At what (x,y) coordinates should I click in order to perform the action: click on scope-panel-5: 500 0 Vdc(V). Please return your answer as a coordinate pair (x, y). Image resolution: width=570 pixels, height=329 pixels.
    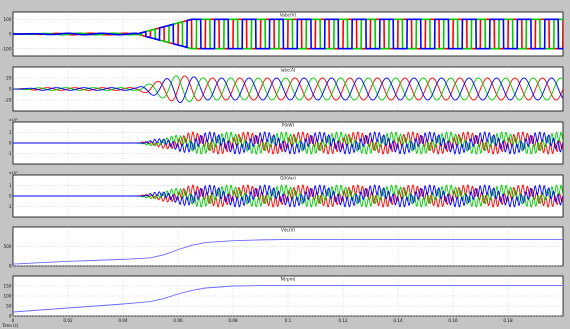
    Looking at the image, I should click on (284, 247).